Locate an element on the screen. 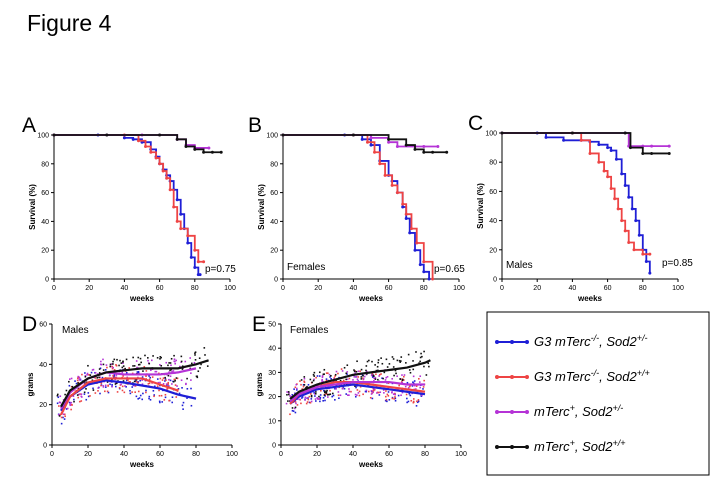 The width and height of the screenshot is (720, 494). legend-entry: G3 mTerc-/-​, Sod2+/-​ is located at coordinates (590, 341).